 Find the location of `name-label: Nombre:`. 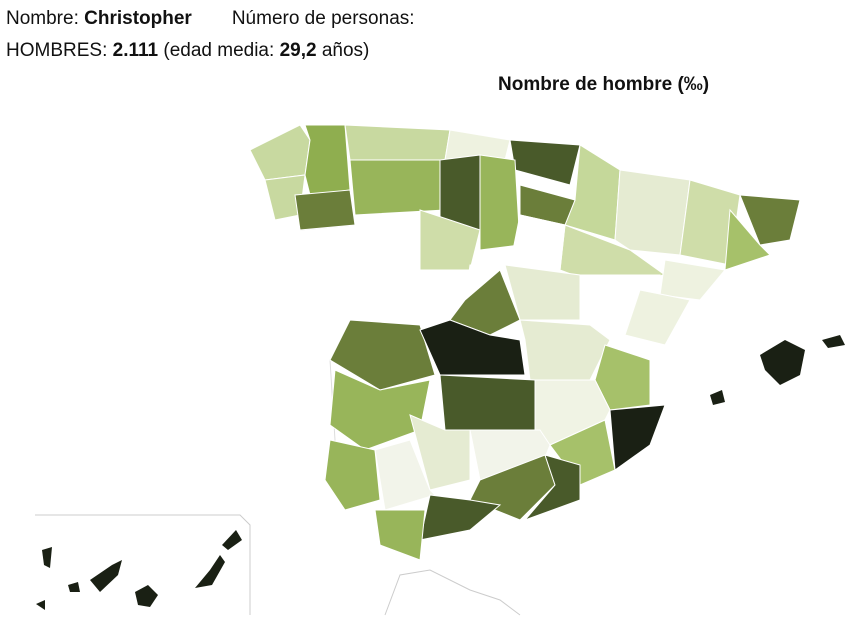

name-label: Nombre: is located at coordinates (42, 18).